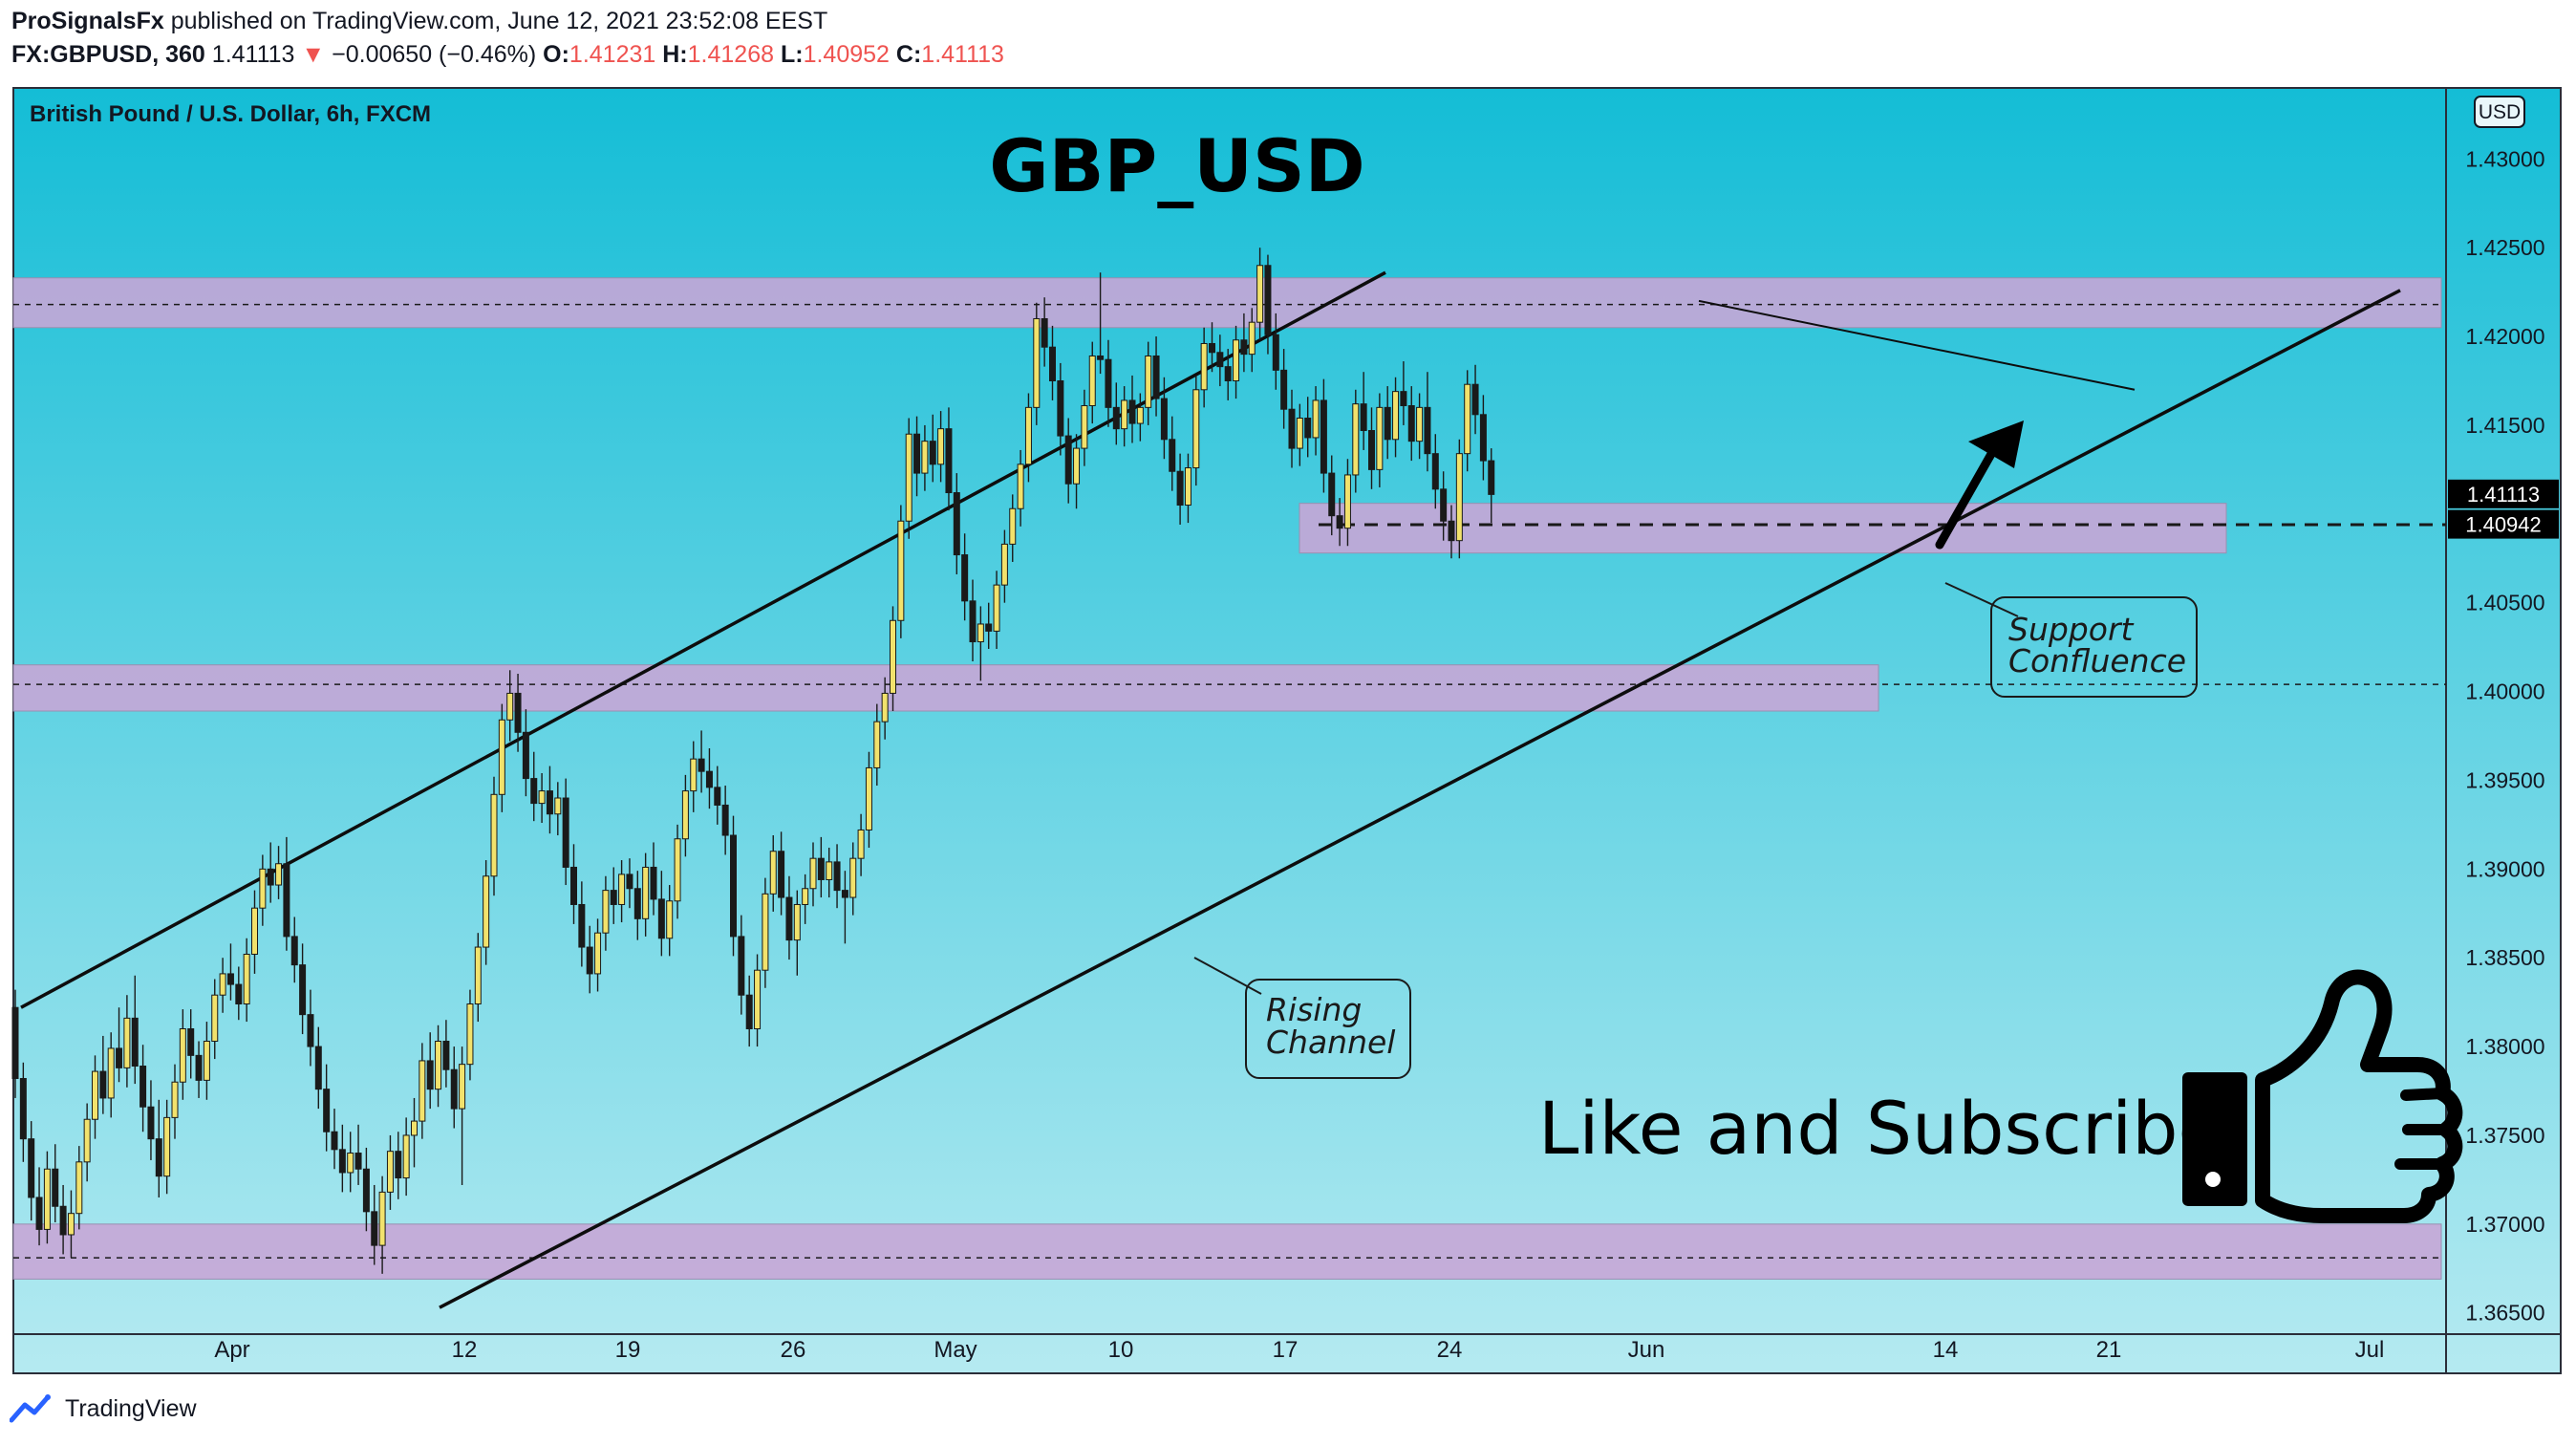 This screenshot has width=2576, height=1445. I want to click on tradingview-footer: TradingView, so click(103, 1408).